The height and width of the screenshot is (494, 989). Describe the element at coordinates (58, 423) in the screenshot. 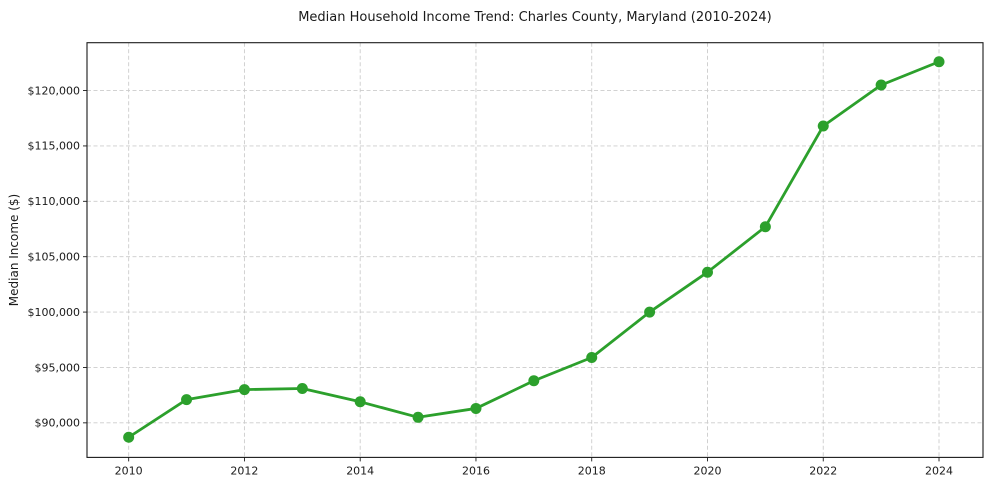

I see `y-tick-label: $90,000` at that location.